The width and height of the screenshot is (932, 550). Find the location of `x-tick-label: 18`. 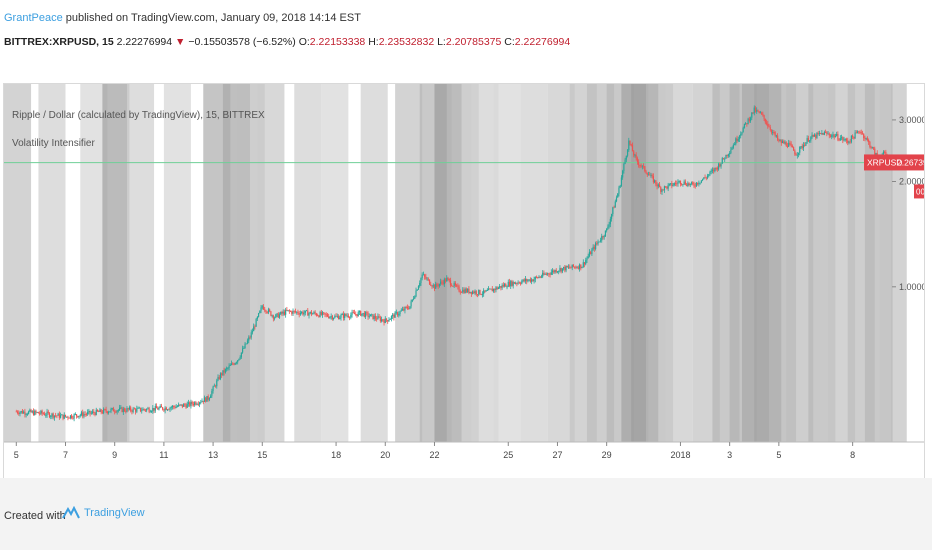

x-tick-label: 18 is located at coordinates (336, 455).